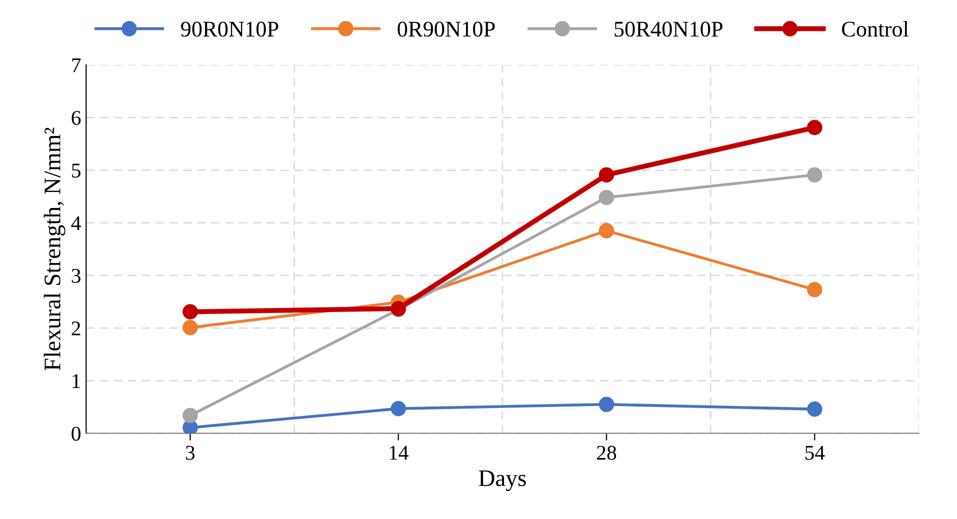  I want to click on y-tick-label: 2, so click(76, 329).